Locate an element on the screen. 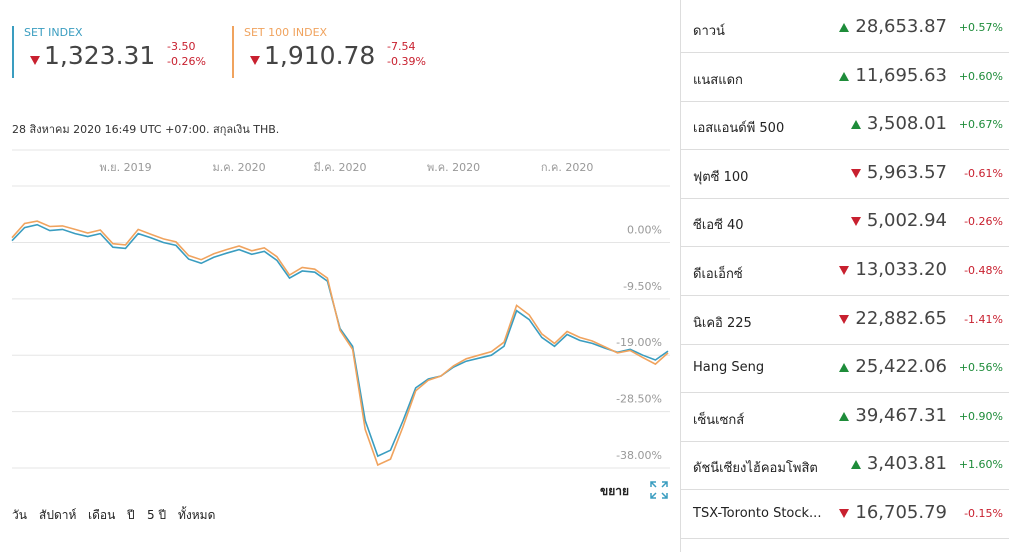  index-percent: -0.26% is located at coordinates (186, 61).